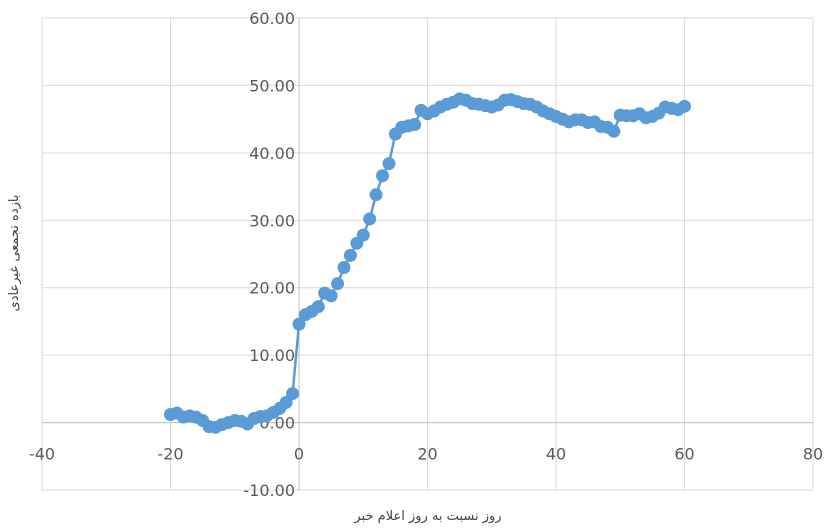 This screenshot has width=825, height=528. Describe the element at coordinates (813, 454) in the screenshot. I see `x-tick-label: 80` at that location.